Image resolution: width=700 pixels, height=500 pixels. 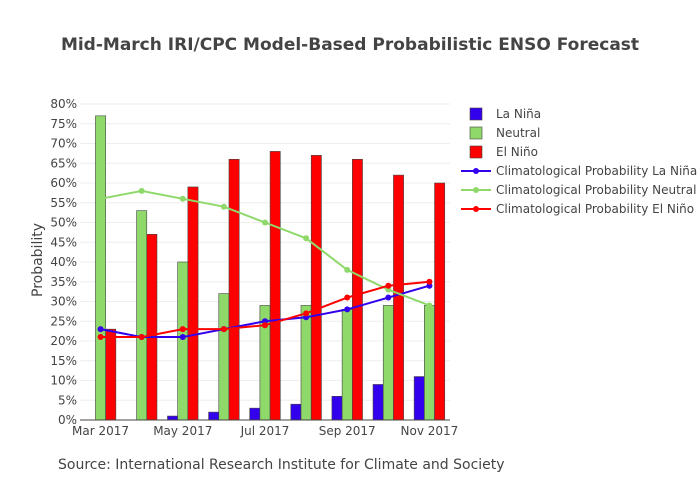 What do you see at coordinates (63, 203) in the screenshot?
I see `y-tick-label: 55%` at bounding box center [63, 203].